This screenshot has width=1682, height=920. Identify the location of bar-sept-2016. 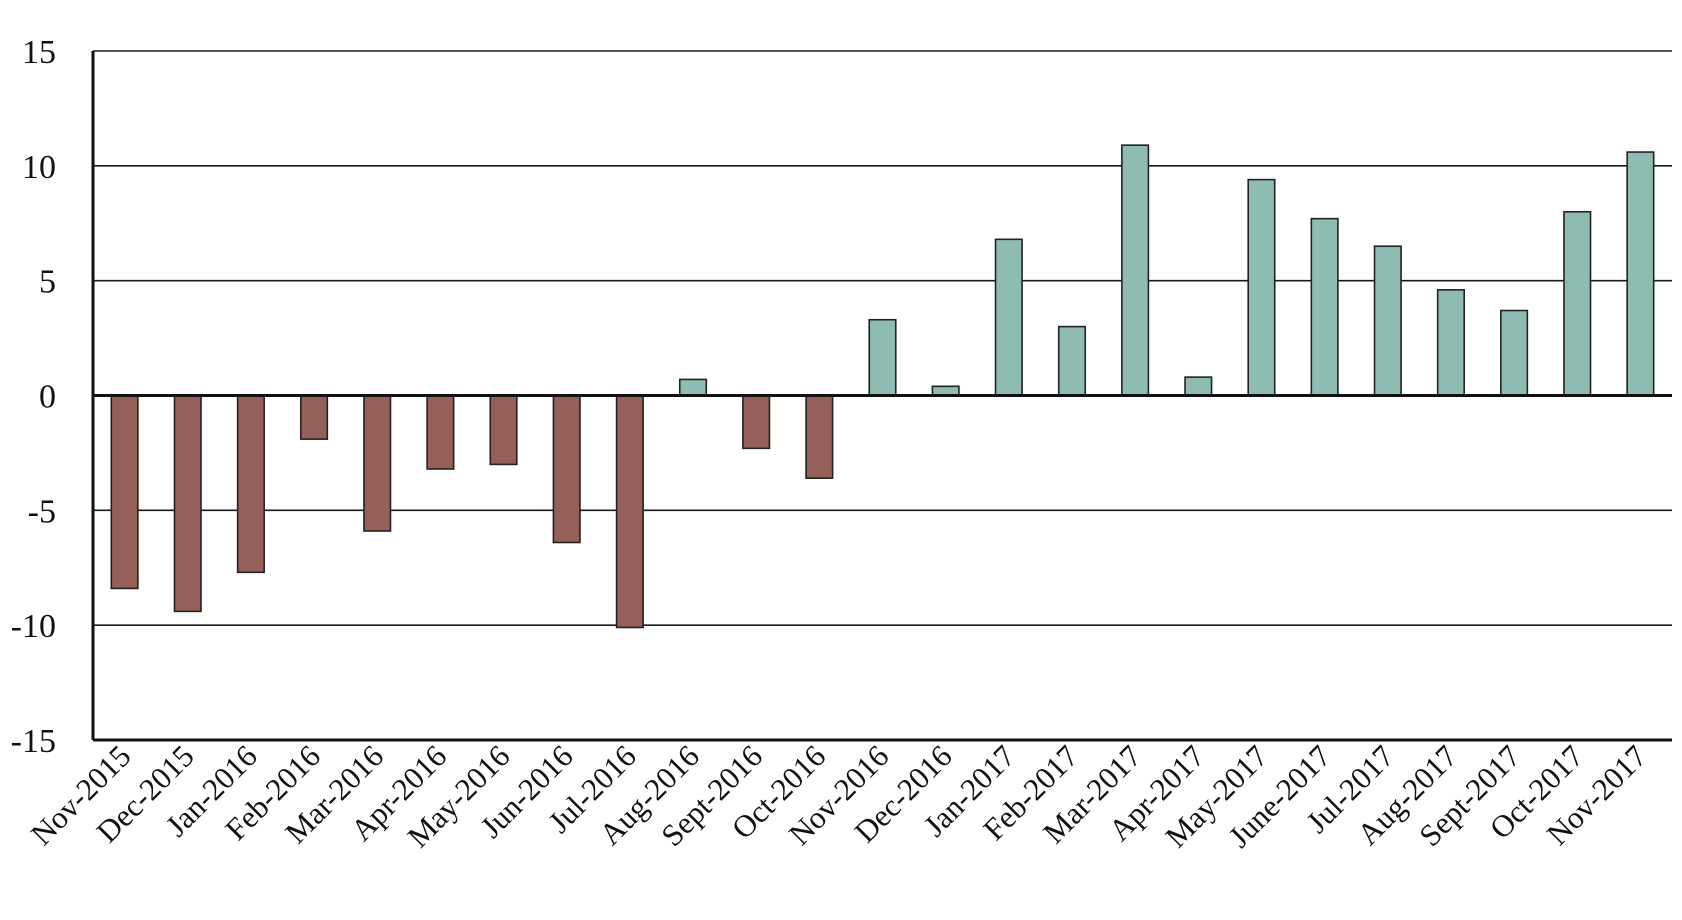
(756, 422).